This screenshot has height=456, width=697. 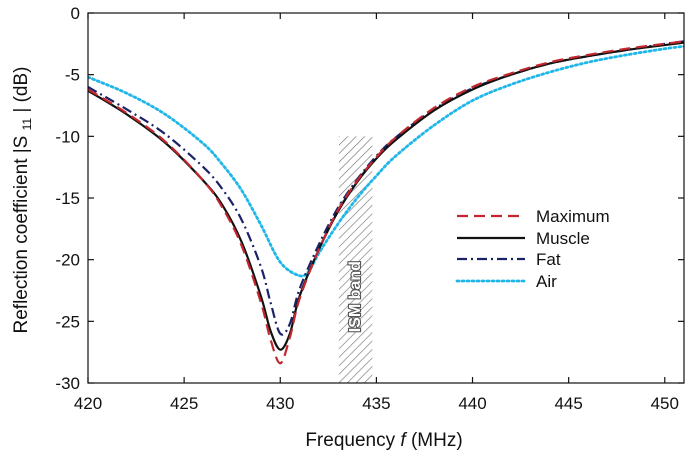 What do you see at coordinates (88, 403) in the screenshot?
I see `x-tick-label: 420` at bounding box center [88, 403].